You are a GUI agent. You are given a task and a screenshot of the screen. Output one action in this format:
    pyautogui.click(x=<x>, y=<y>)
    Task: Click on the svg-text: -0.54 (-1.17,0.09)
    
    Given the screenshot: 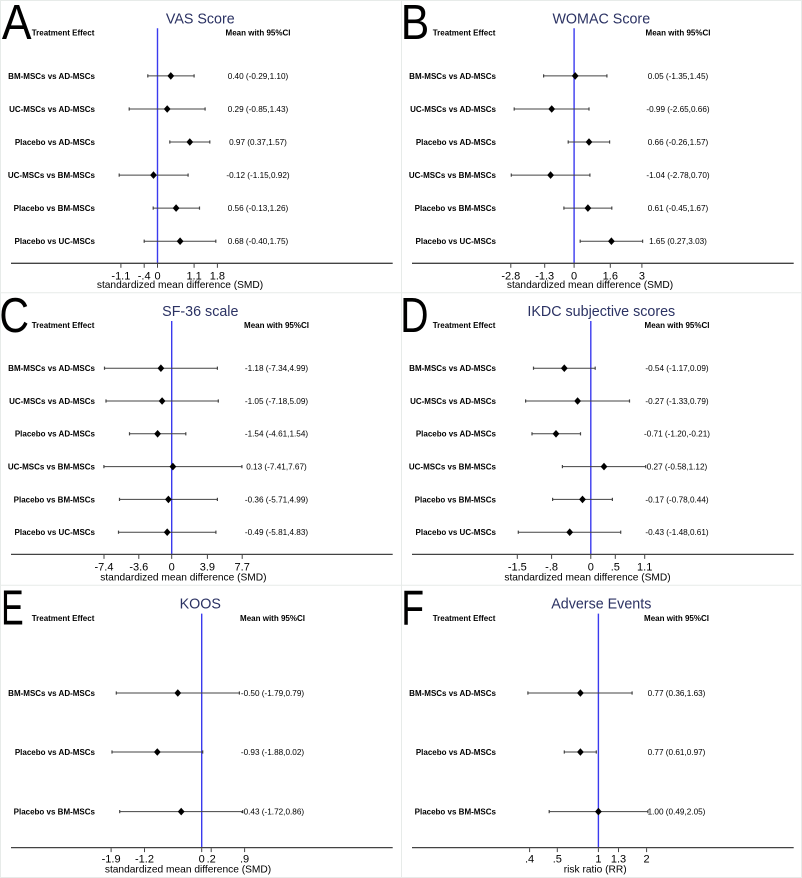 What is the action you would take?
    pyautogui.click(x=677, y=368)
    